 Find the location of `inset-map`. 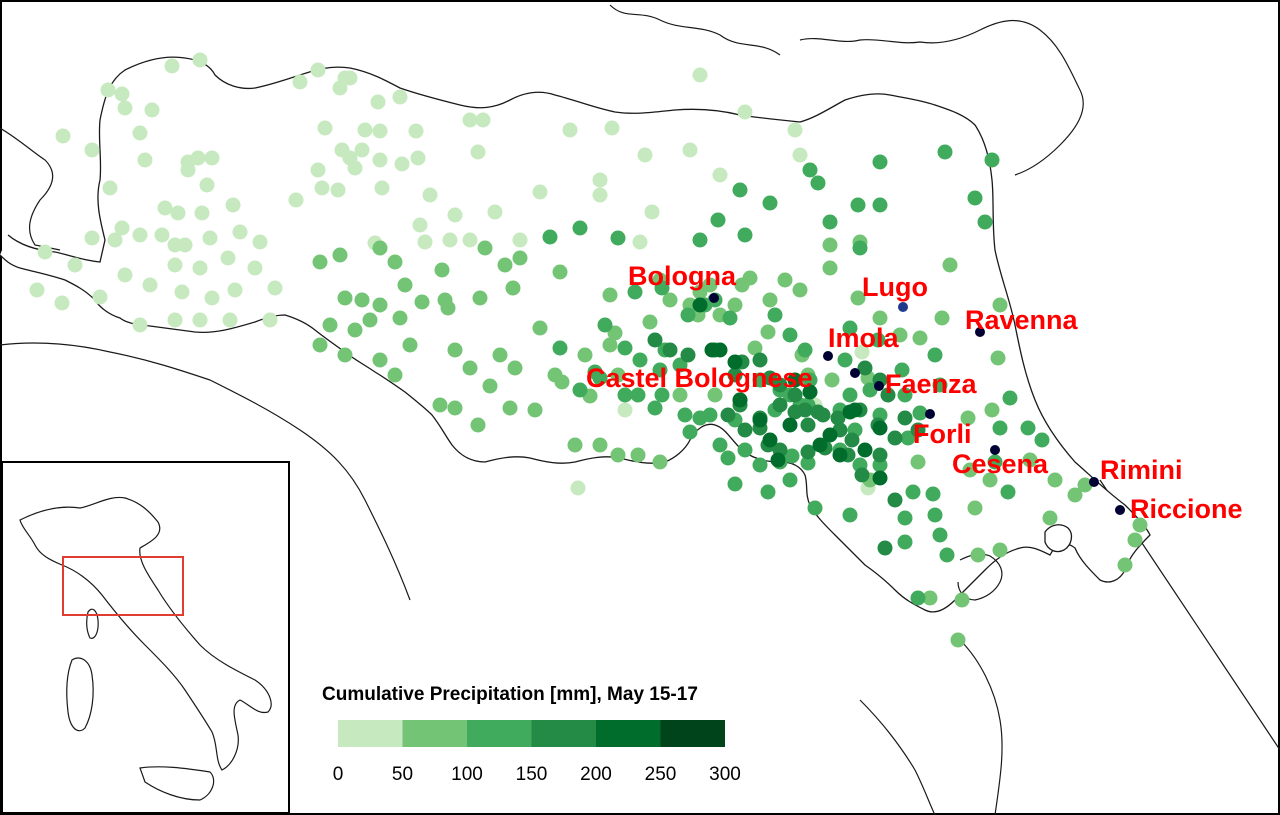

inset-map is located at coordinates (145, 637).